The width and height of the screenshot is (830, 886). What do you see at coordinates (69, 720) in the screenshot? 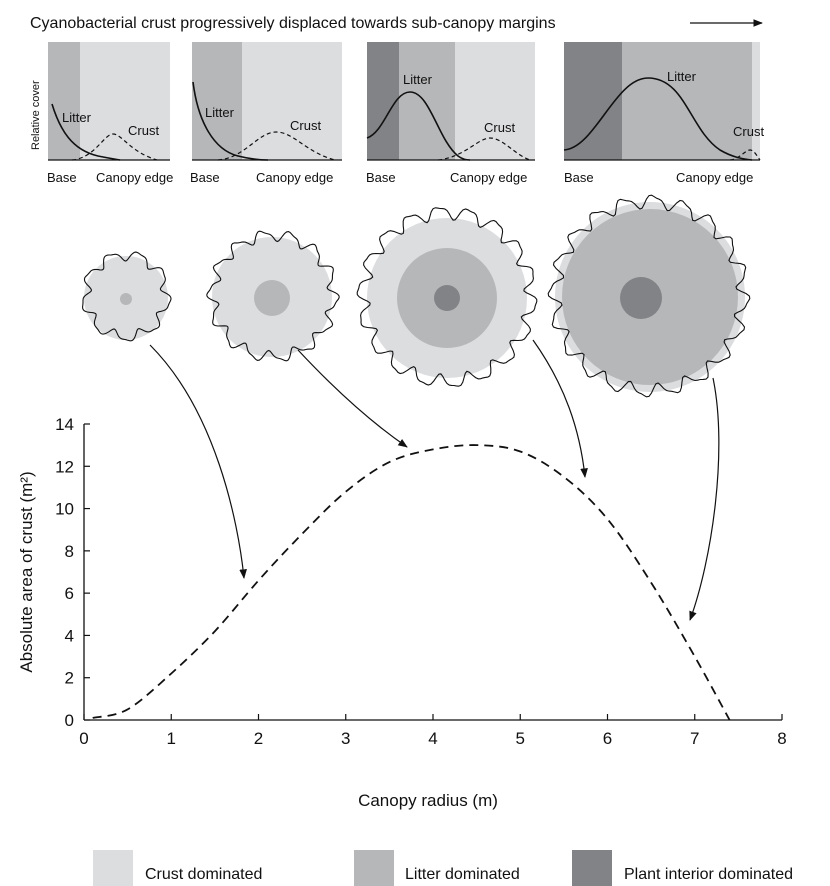
I see `y-tick-label: 0` at bounding box center [69, 720].